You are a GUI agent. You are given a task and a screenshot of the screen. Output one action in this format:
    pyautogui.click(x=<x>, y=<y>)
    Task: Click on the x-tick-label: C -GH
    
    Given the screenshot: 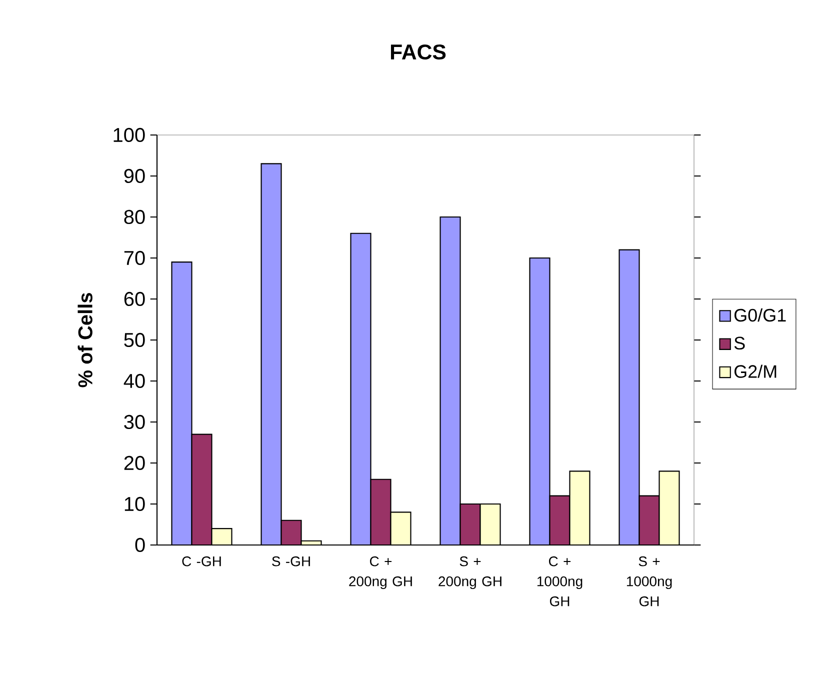 What is the action you would take?
    pyautogui.click(x=201, y=561)
    